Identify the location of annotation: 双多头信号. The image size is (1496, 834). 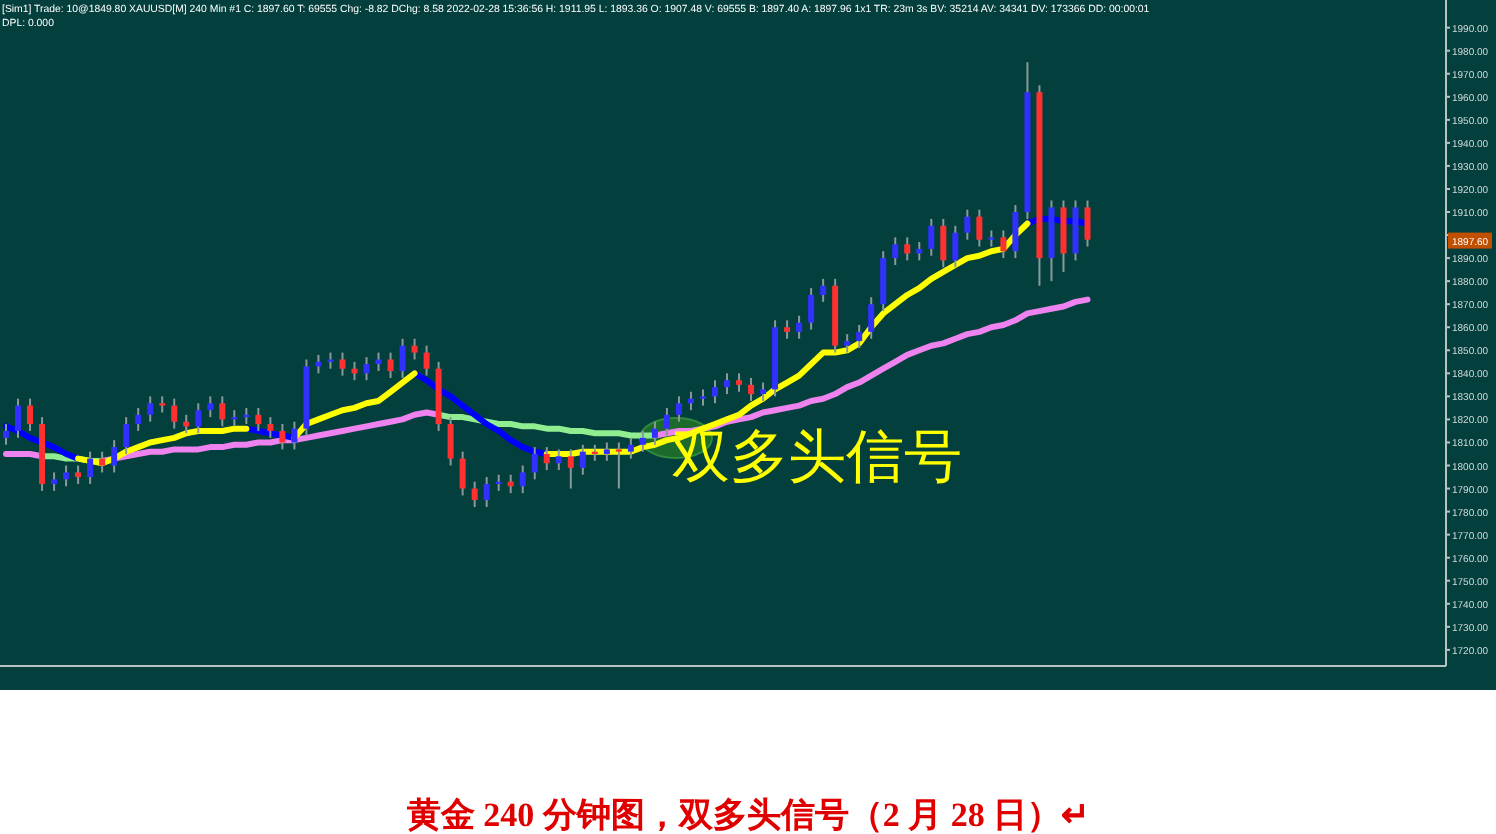
(817, 456).